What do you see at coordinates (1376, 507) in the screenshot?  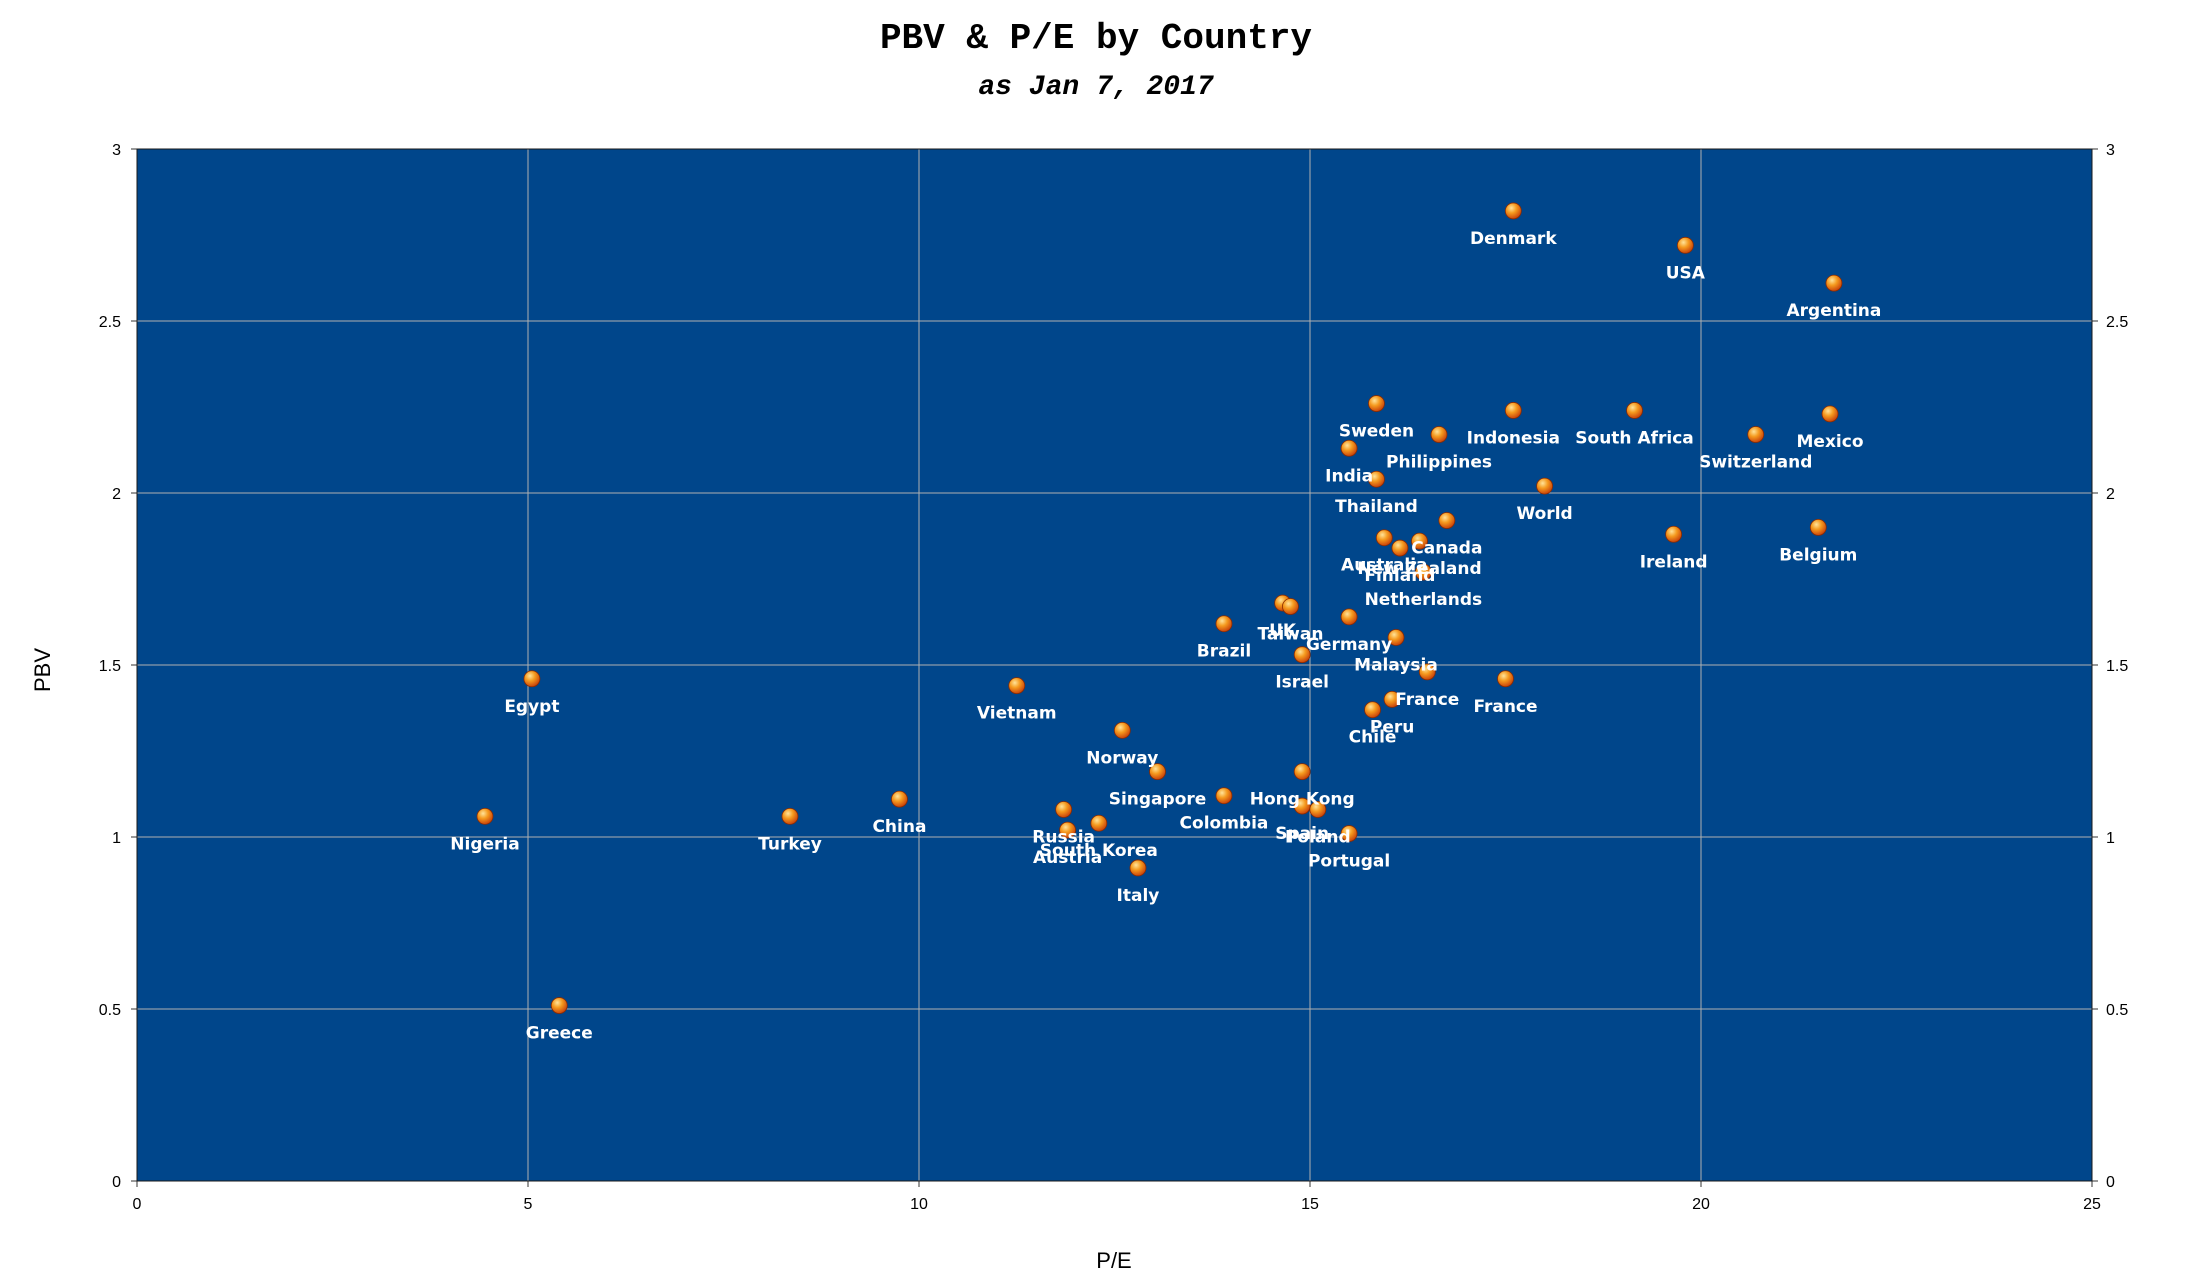 I see `data-label: Thailand` at bounding box center [1376, 507].